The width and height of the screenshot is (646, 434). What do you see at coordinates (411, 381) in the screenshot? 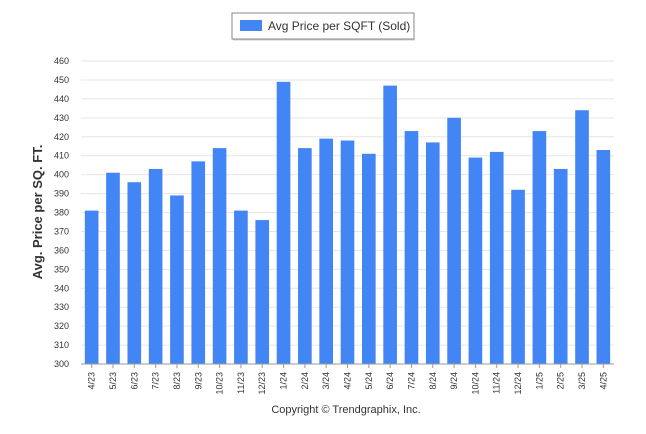
I see `x-tick-label: 7/24` at bounding box center [411, 381].